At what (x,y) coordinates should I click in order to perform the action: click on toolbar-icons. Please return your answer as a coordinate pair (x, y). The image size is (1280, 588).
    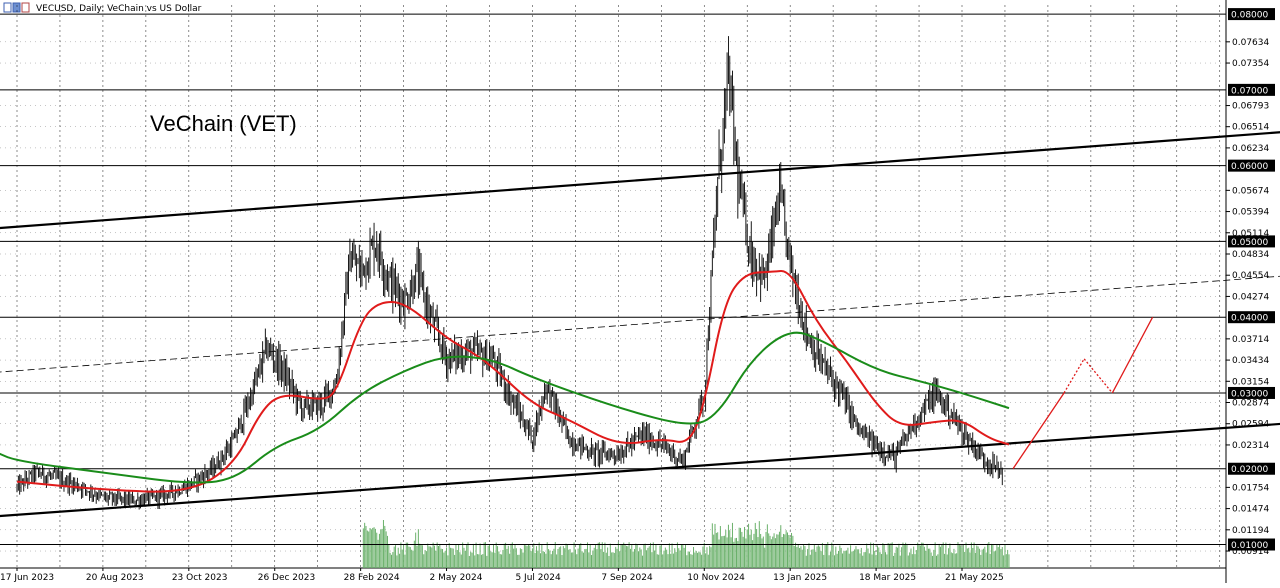
    Looking at the image, I should click on (16, 7).